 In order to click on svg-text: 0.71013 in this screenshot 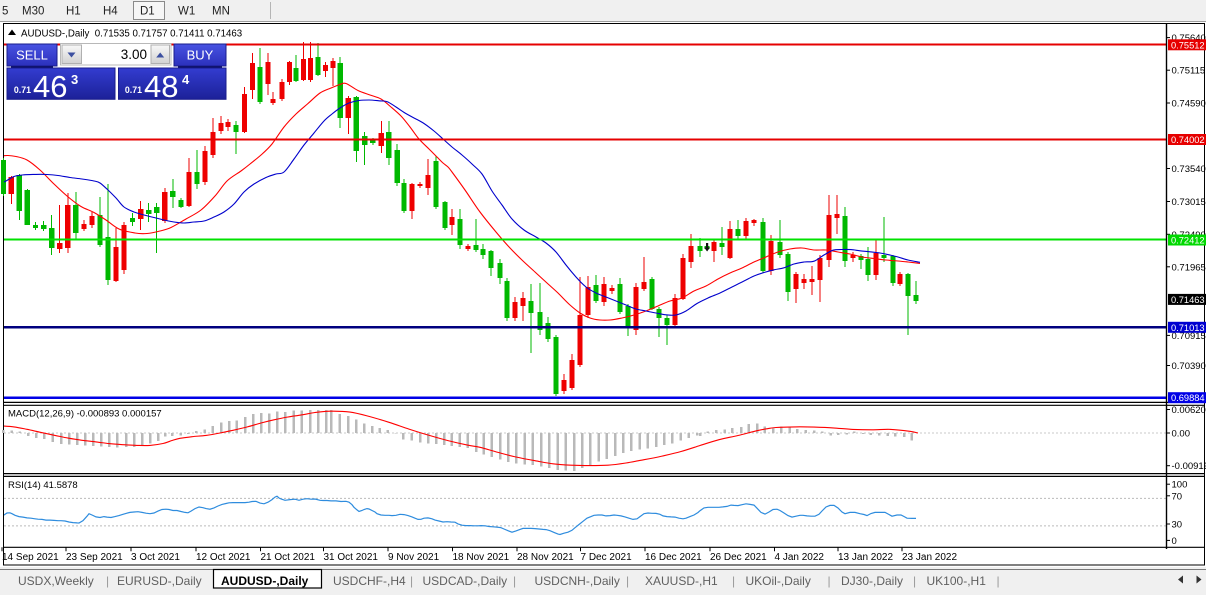, I will do `click(1188, 328)`.